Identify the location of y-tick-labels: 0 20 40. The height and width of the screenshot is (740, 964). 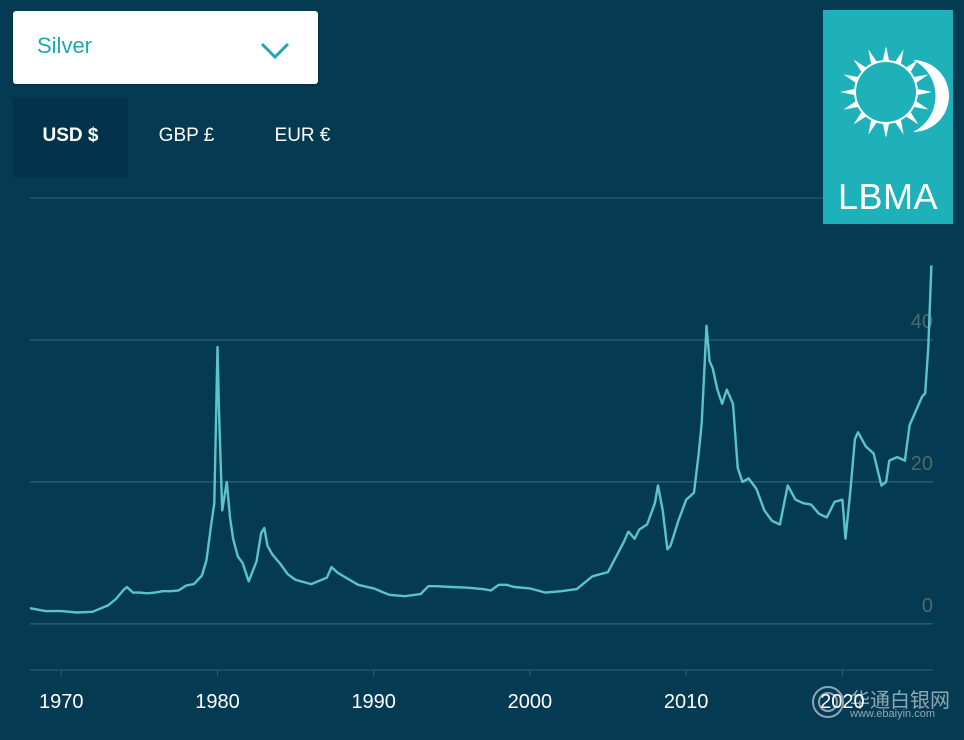
(922, 464).